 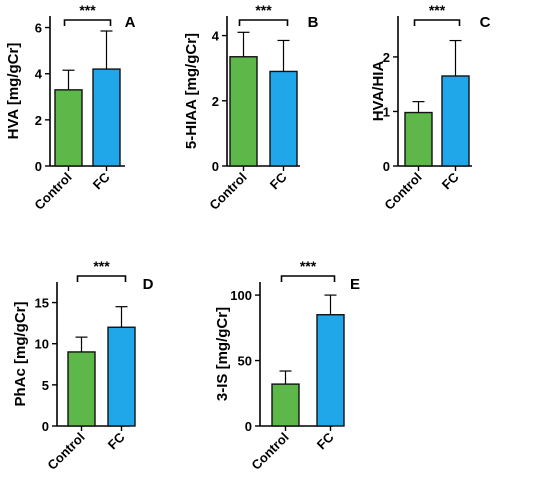 What do you see at coordinates (13, 91) in the screenshot?
I see `y-axis-title: HVA [mg/gCr]` at bounding box center [13, 91].